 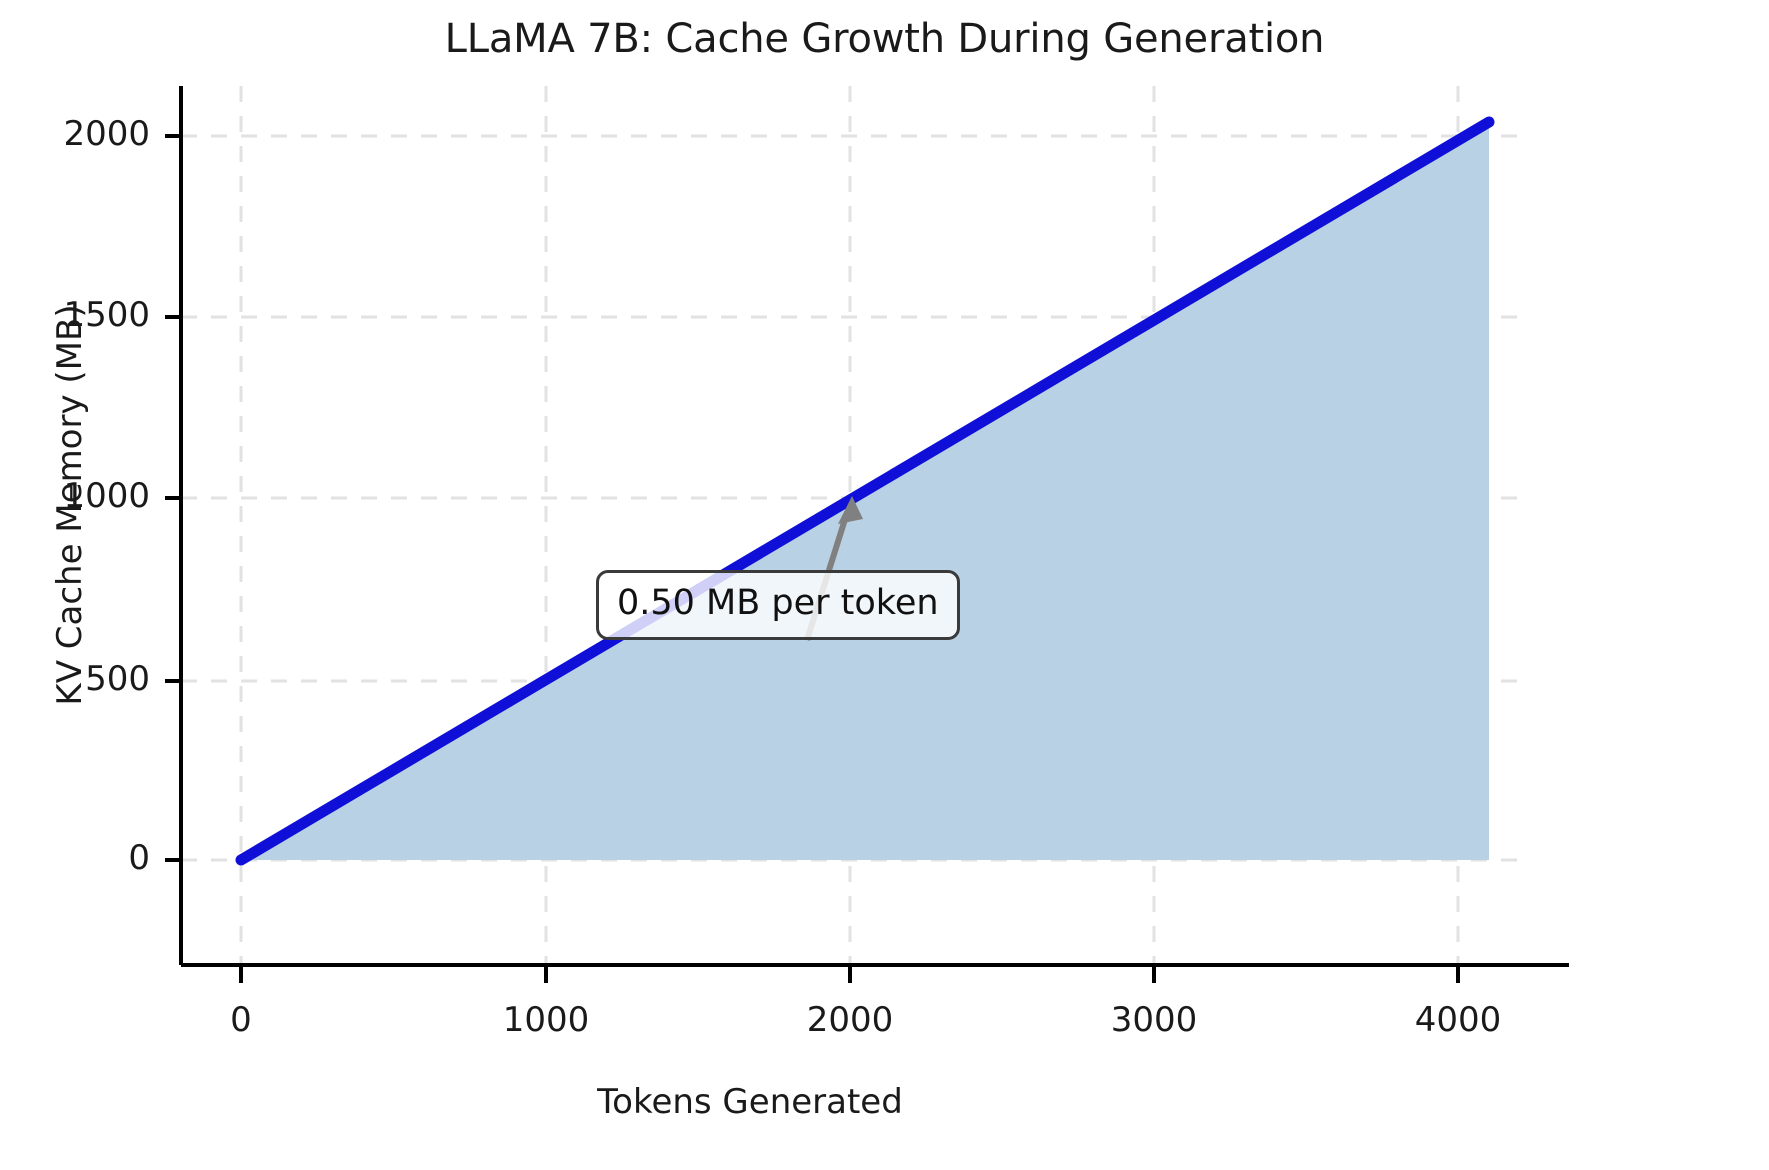 I want to click on x-tick-label-1000: 1000, so click(x=546, y=1020).